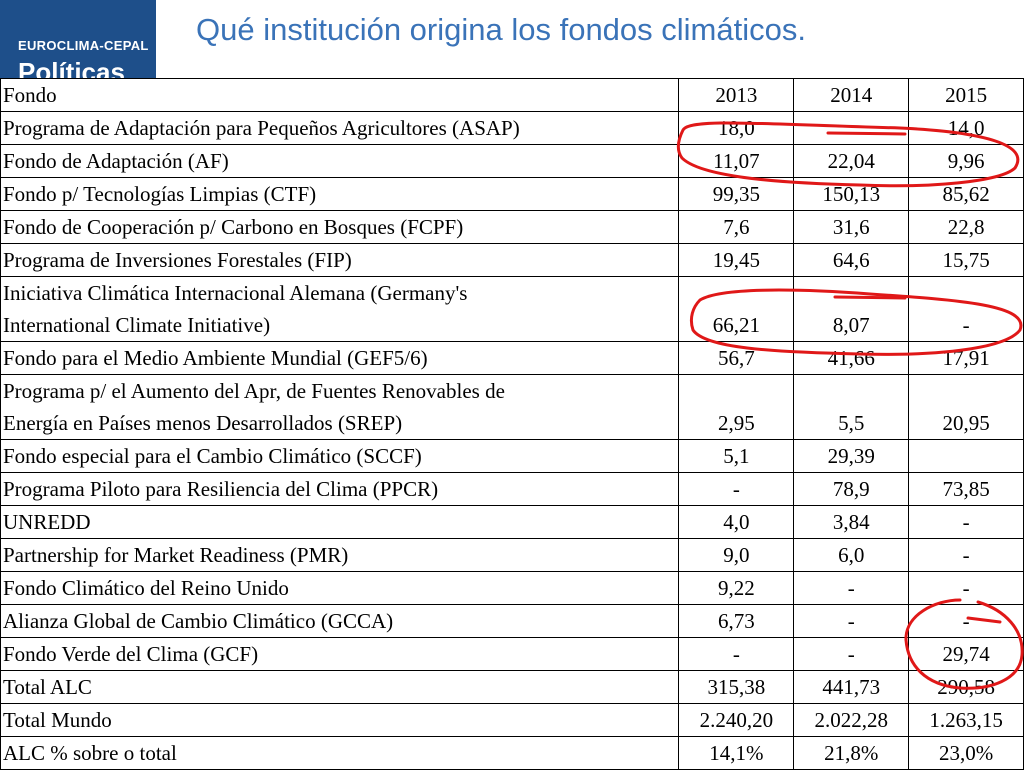 This screenshot has height=770, width=1024. Describe the element at coordinates (736, 95) in the screenshot. I see `header-2013: 2013` at that location.